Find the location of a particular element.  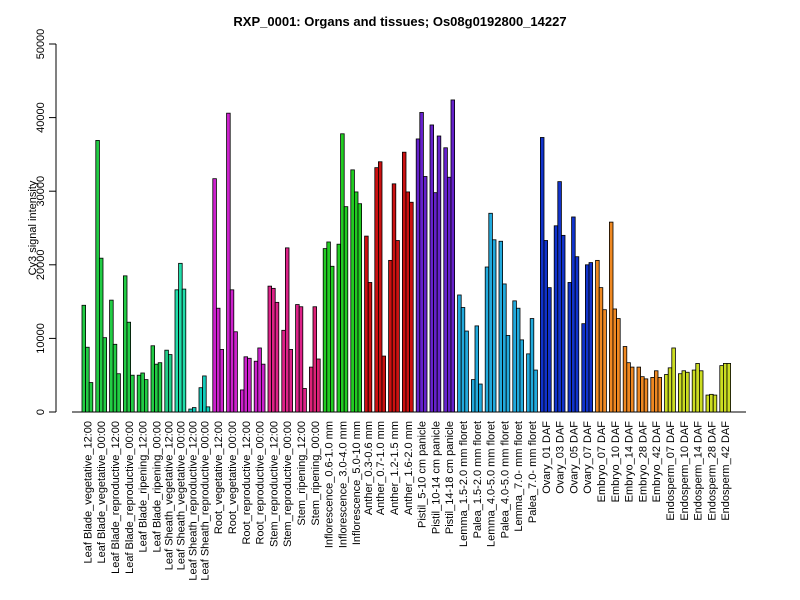

x-tick-label: Ovary_07 DAF is located at coordinates (588, 457).